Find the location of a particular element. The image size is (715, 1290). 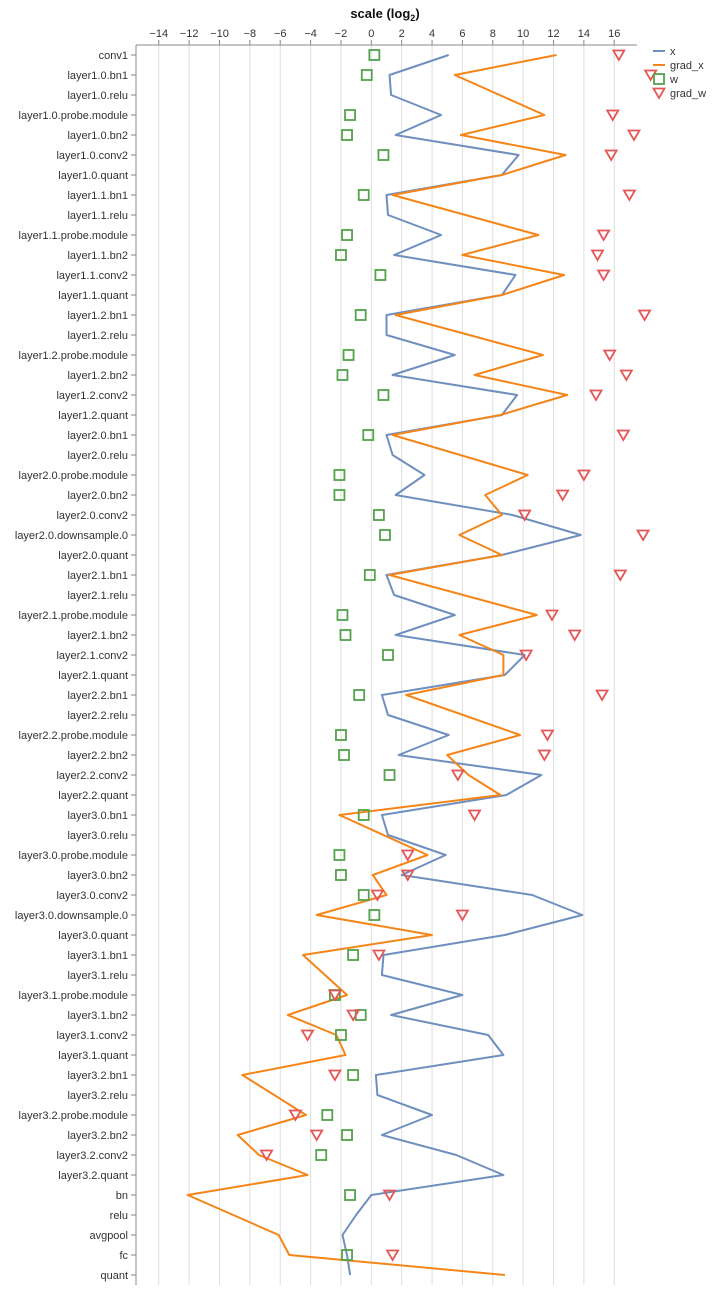

y-tick-label: layer1.1.relu is located at coordinates (97, 216).